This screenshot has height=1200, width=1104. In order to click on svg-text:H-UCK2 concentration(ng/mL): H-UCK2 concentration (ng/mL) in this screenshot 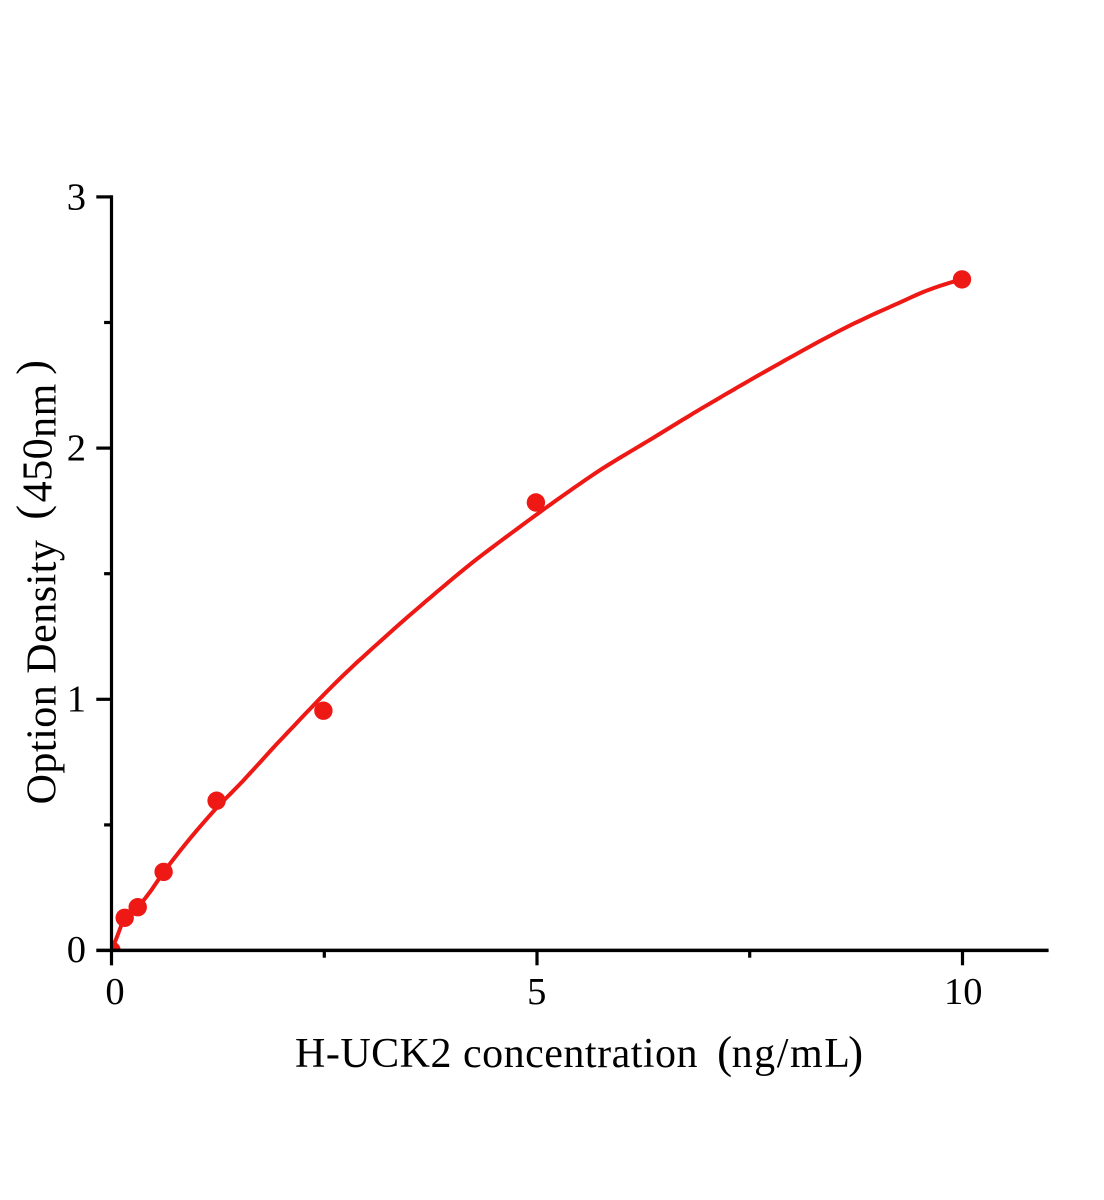, I will do `click(579, 1053)`.